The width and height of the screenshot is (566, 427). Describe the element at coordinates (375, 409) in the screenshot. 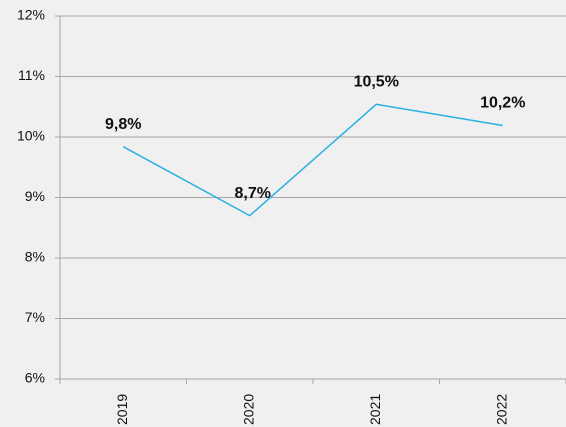

I see `x-tick-label: 2021` at that location.